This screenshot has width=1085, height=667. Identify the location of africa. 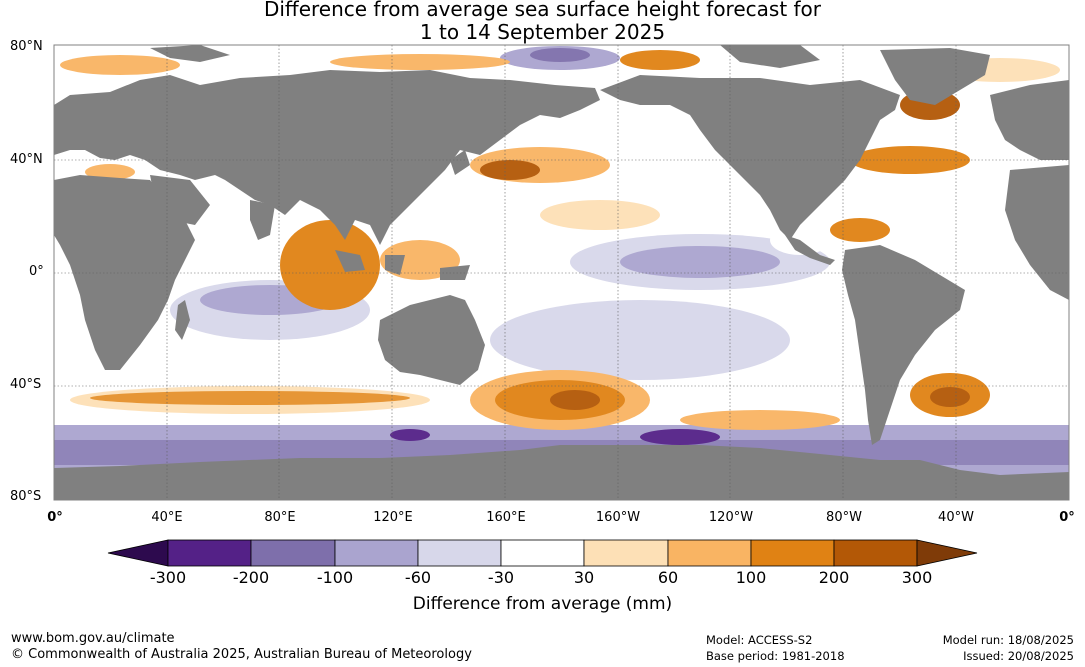
(124, 272).